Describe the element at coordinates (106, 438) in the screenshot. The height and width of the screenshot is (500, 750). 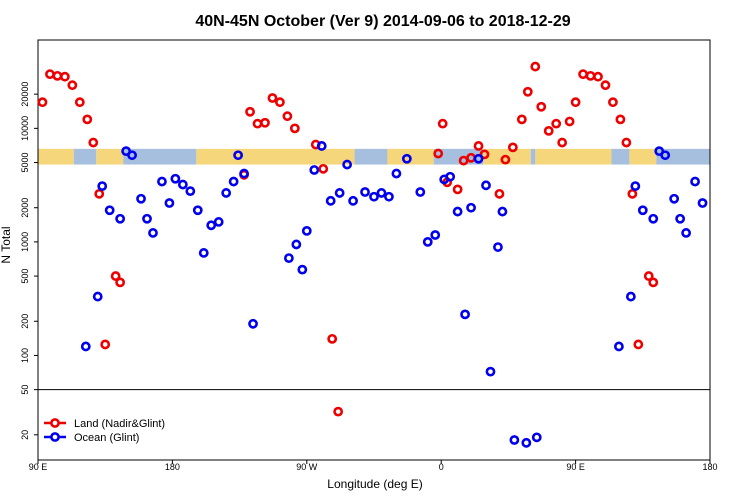
I see `legend-label-1: Ocean (Glint)` at that location.